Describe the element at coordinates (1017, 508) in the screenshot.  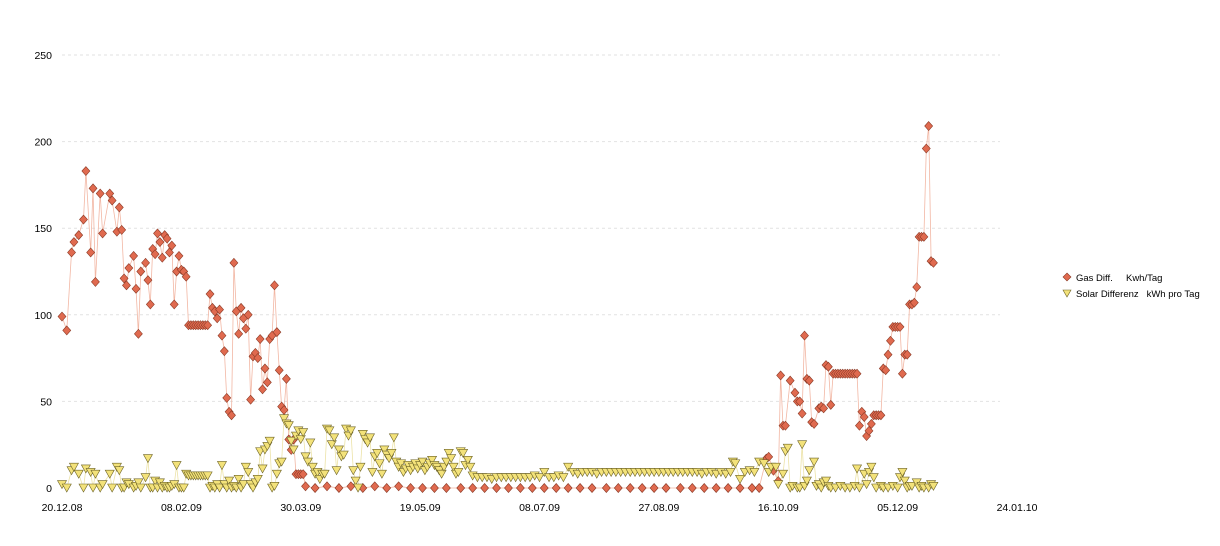
I see `x-tick-label: 24.01.10` at that location.